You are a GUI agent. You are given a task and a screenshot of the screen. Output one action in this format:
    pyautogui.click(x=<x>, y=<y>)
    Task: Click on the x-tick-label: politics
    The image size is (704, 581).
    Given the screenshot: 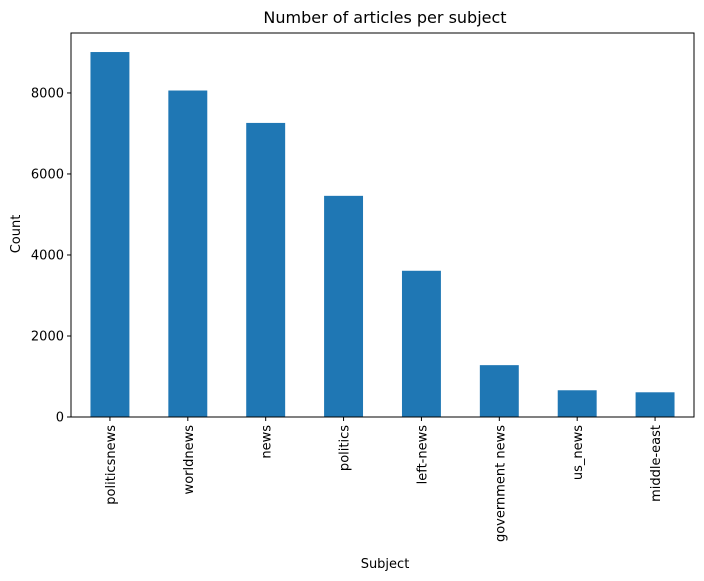 What is the action you would take?
    pyautogui.click(x=345, y=448)
    